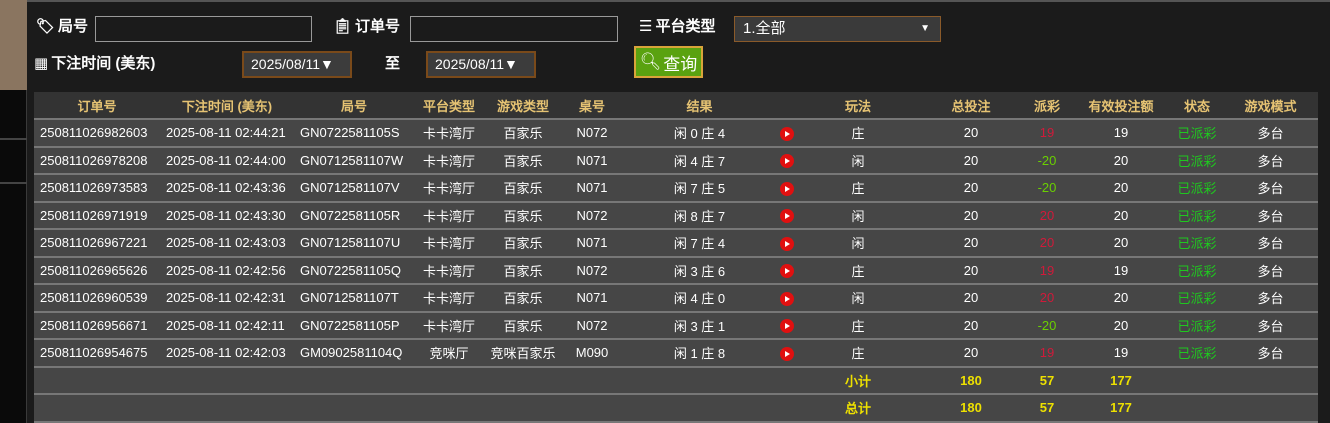  I want to click on bet-time-cell: 2025-08-11 02:42:03, so click(227, 353).